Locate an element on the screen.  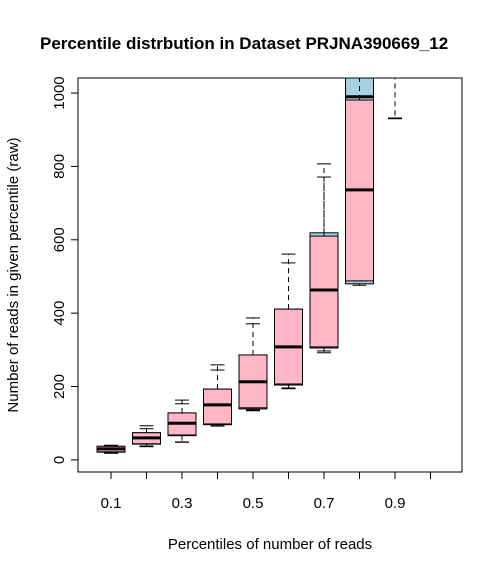
x-tick-label: 0.1 is located at coordinates (111, 503).